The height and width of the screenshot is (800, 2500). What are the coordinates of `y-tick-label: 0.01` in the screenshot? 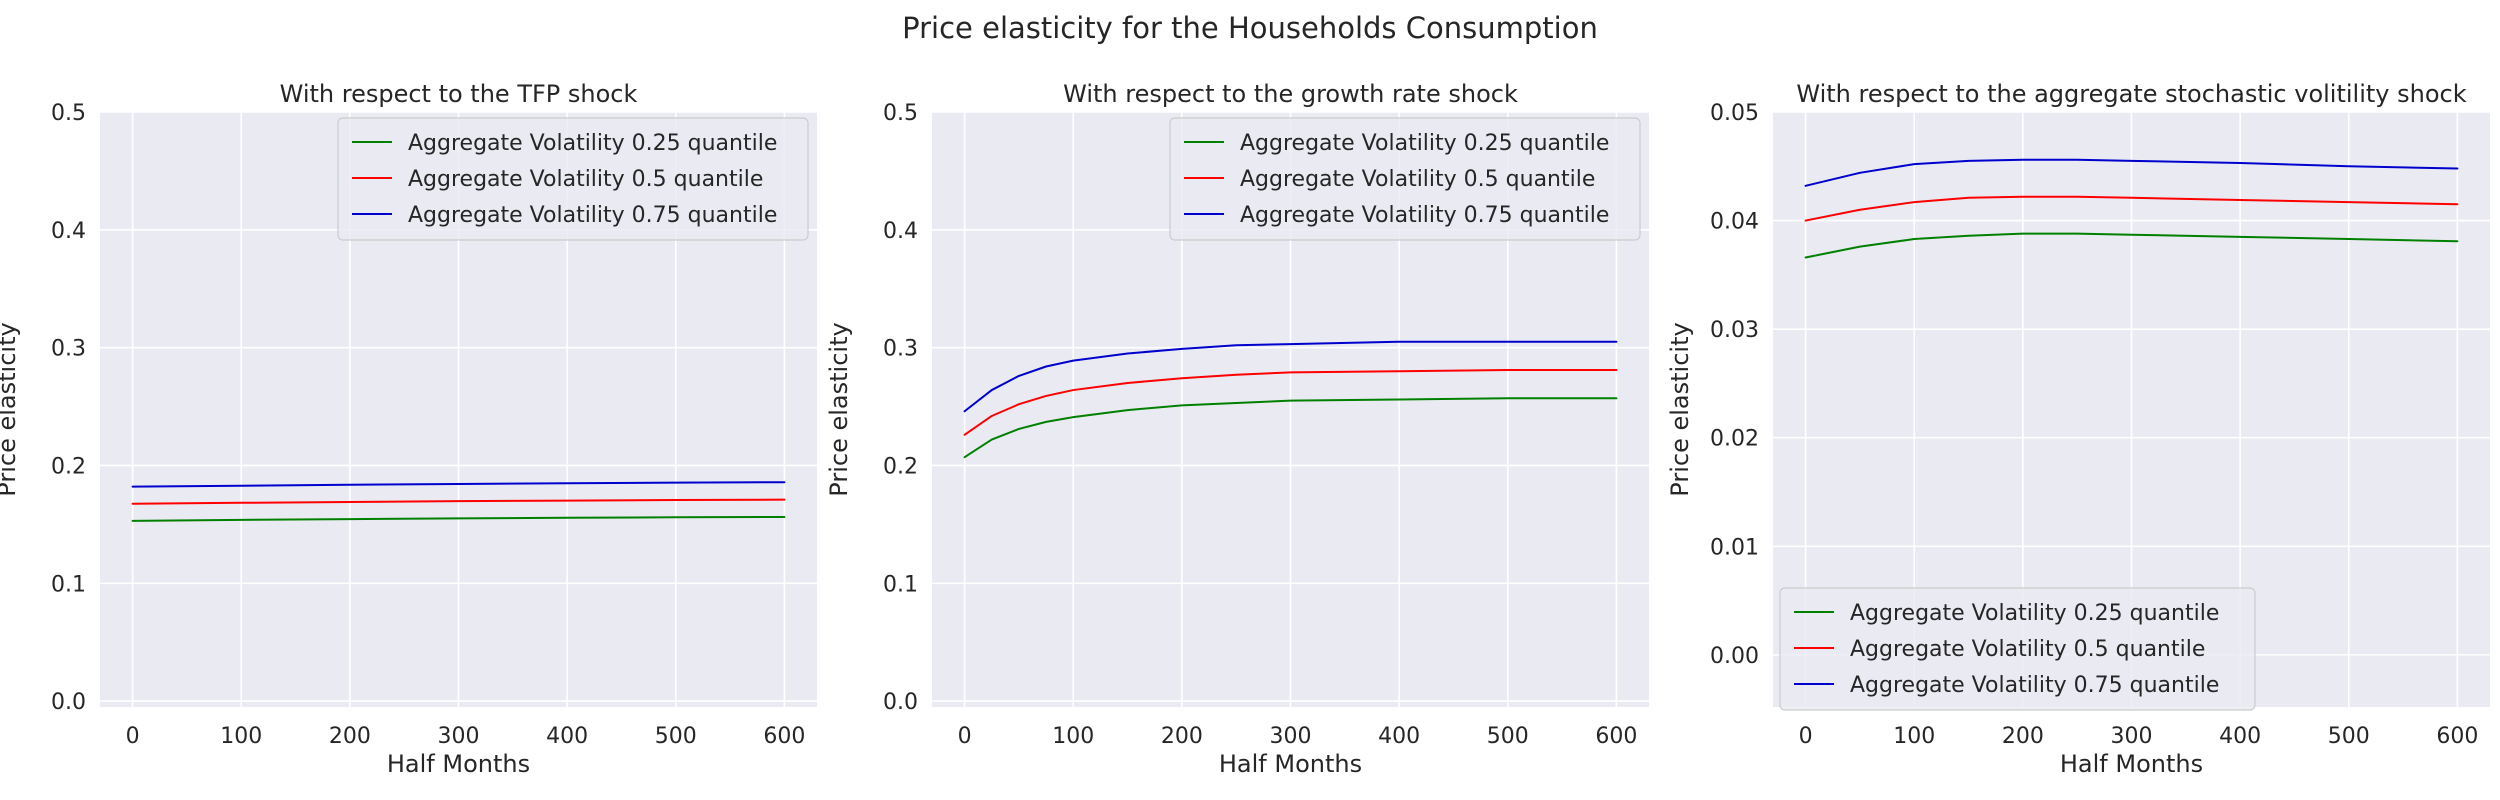 It's located at (1734, 547).